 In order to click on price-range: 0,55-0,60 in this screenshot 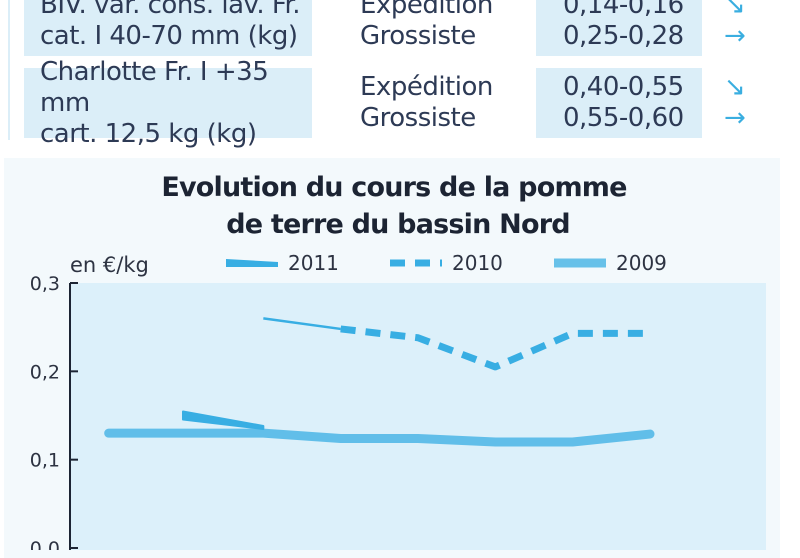, I will do `click(623, 118)`.